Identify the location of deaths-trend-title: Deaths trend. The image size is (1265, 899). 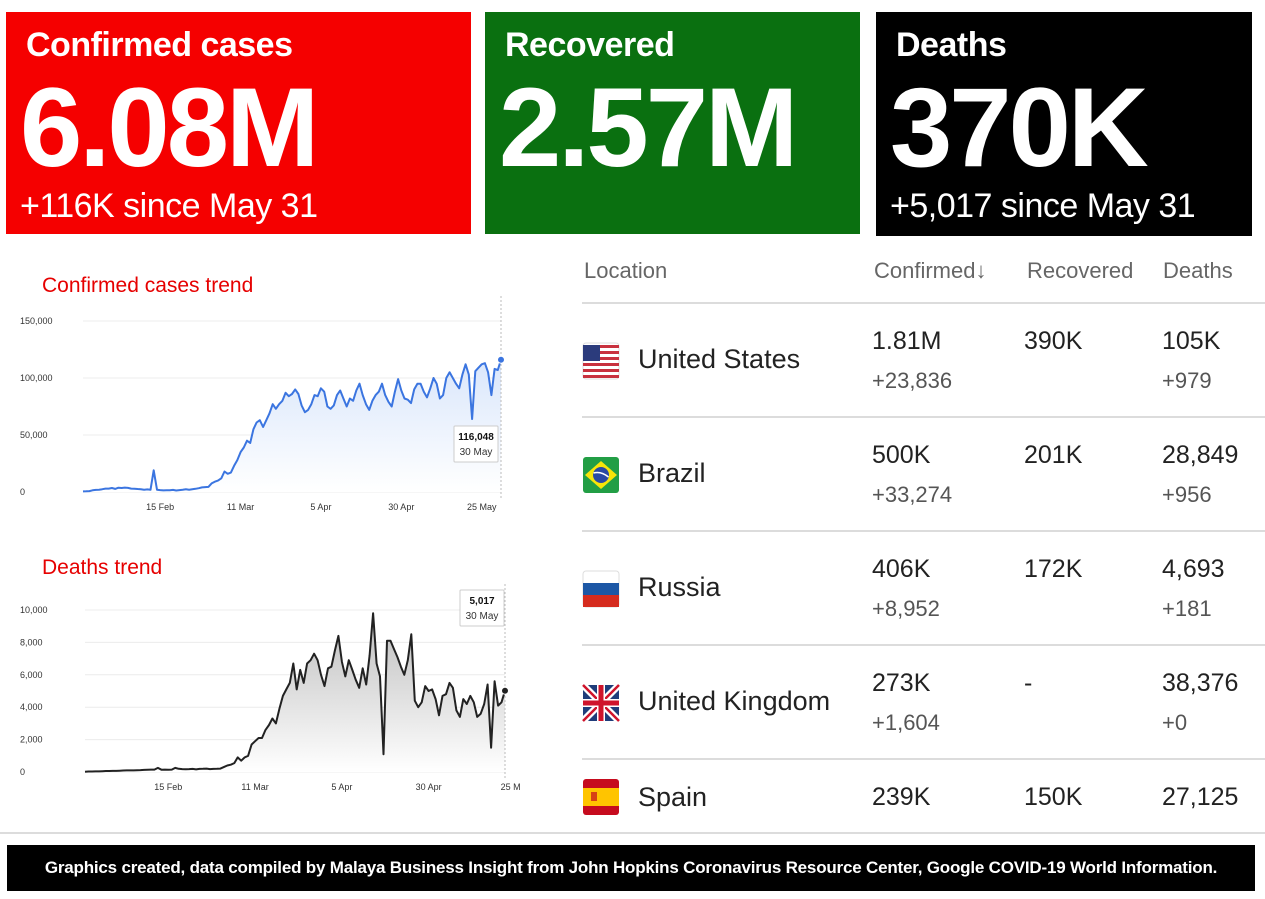
(102, 567).